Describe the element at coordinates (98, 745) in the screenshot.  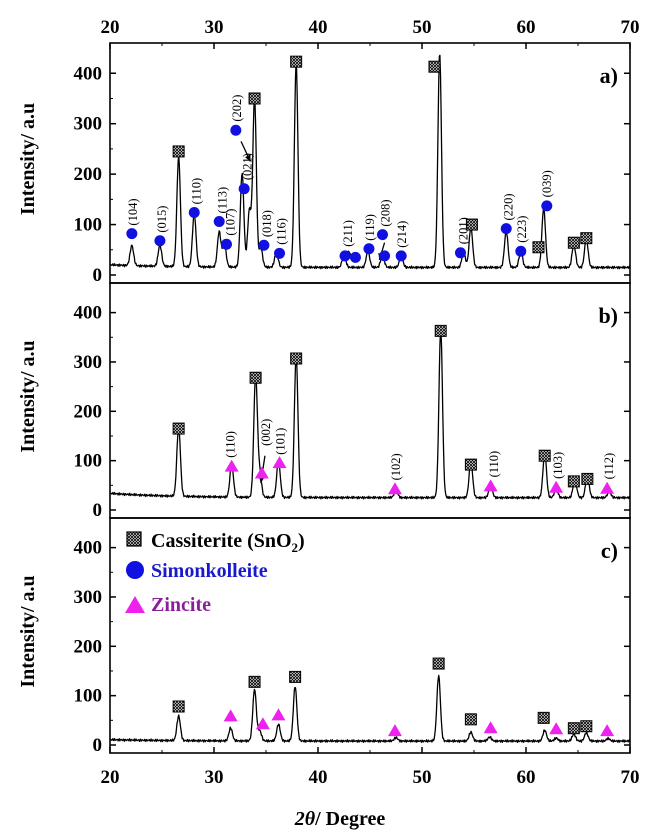
I see `y-tick-label: 0` at that location.